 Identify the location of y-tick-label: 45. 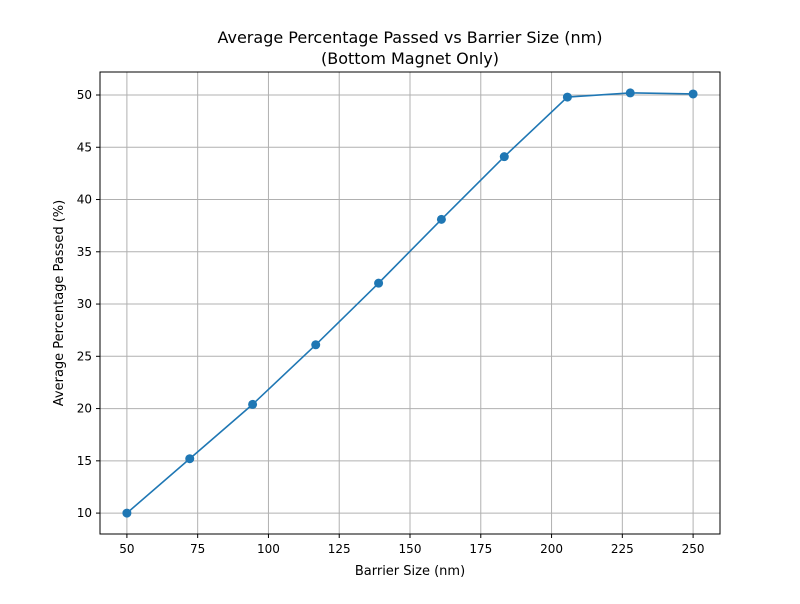
(84, 147).